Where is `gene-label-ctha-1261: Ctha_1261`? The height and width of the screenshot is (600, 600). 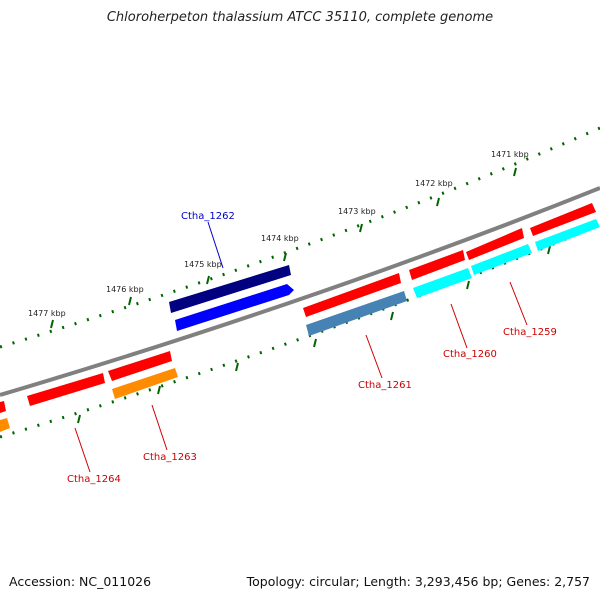 gene-label-ctha-1261: Ctha_1261 is located at coordinates (385, 385).